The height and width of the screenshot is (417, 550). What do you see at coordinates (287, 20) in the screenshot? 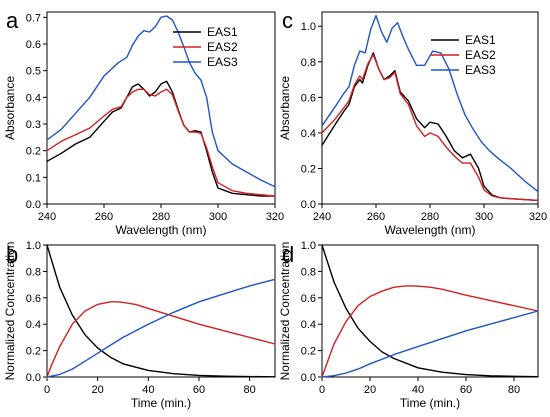
I see `panel-letter: c` at bounding box center [287, 20].